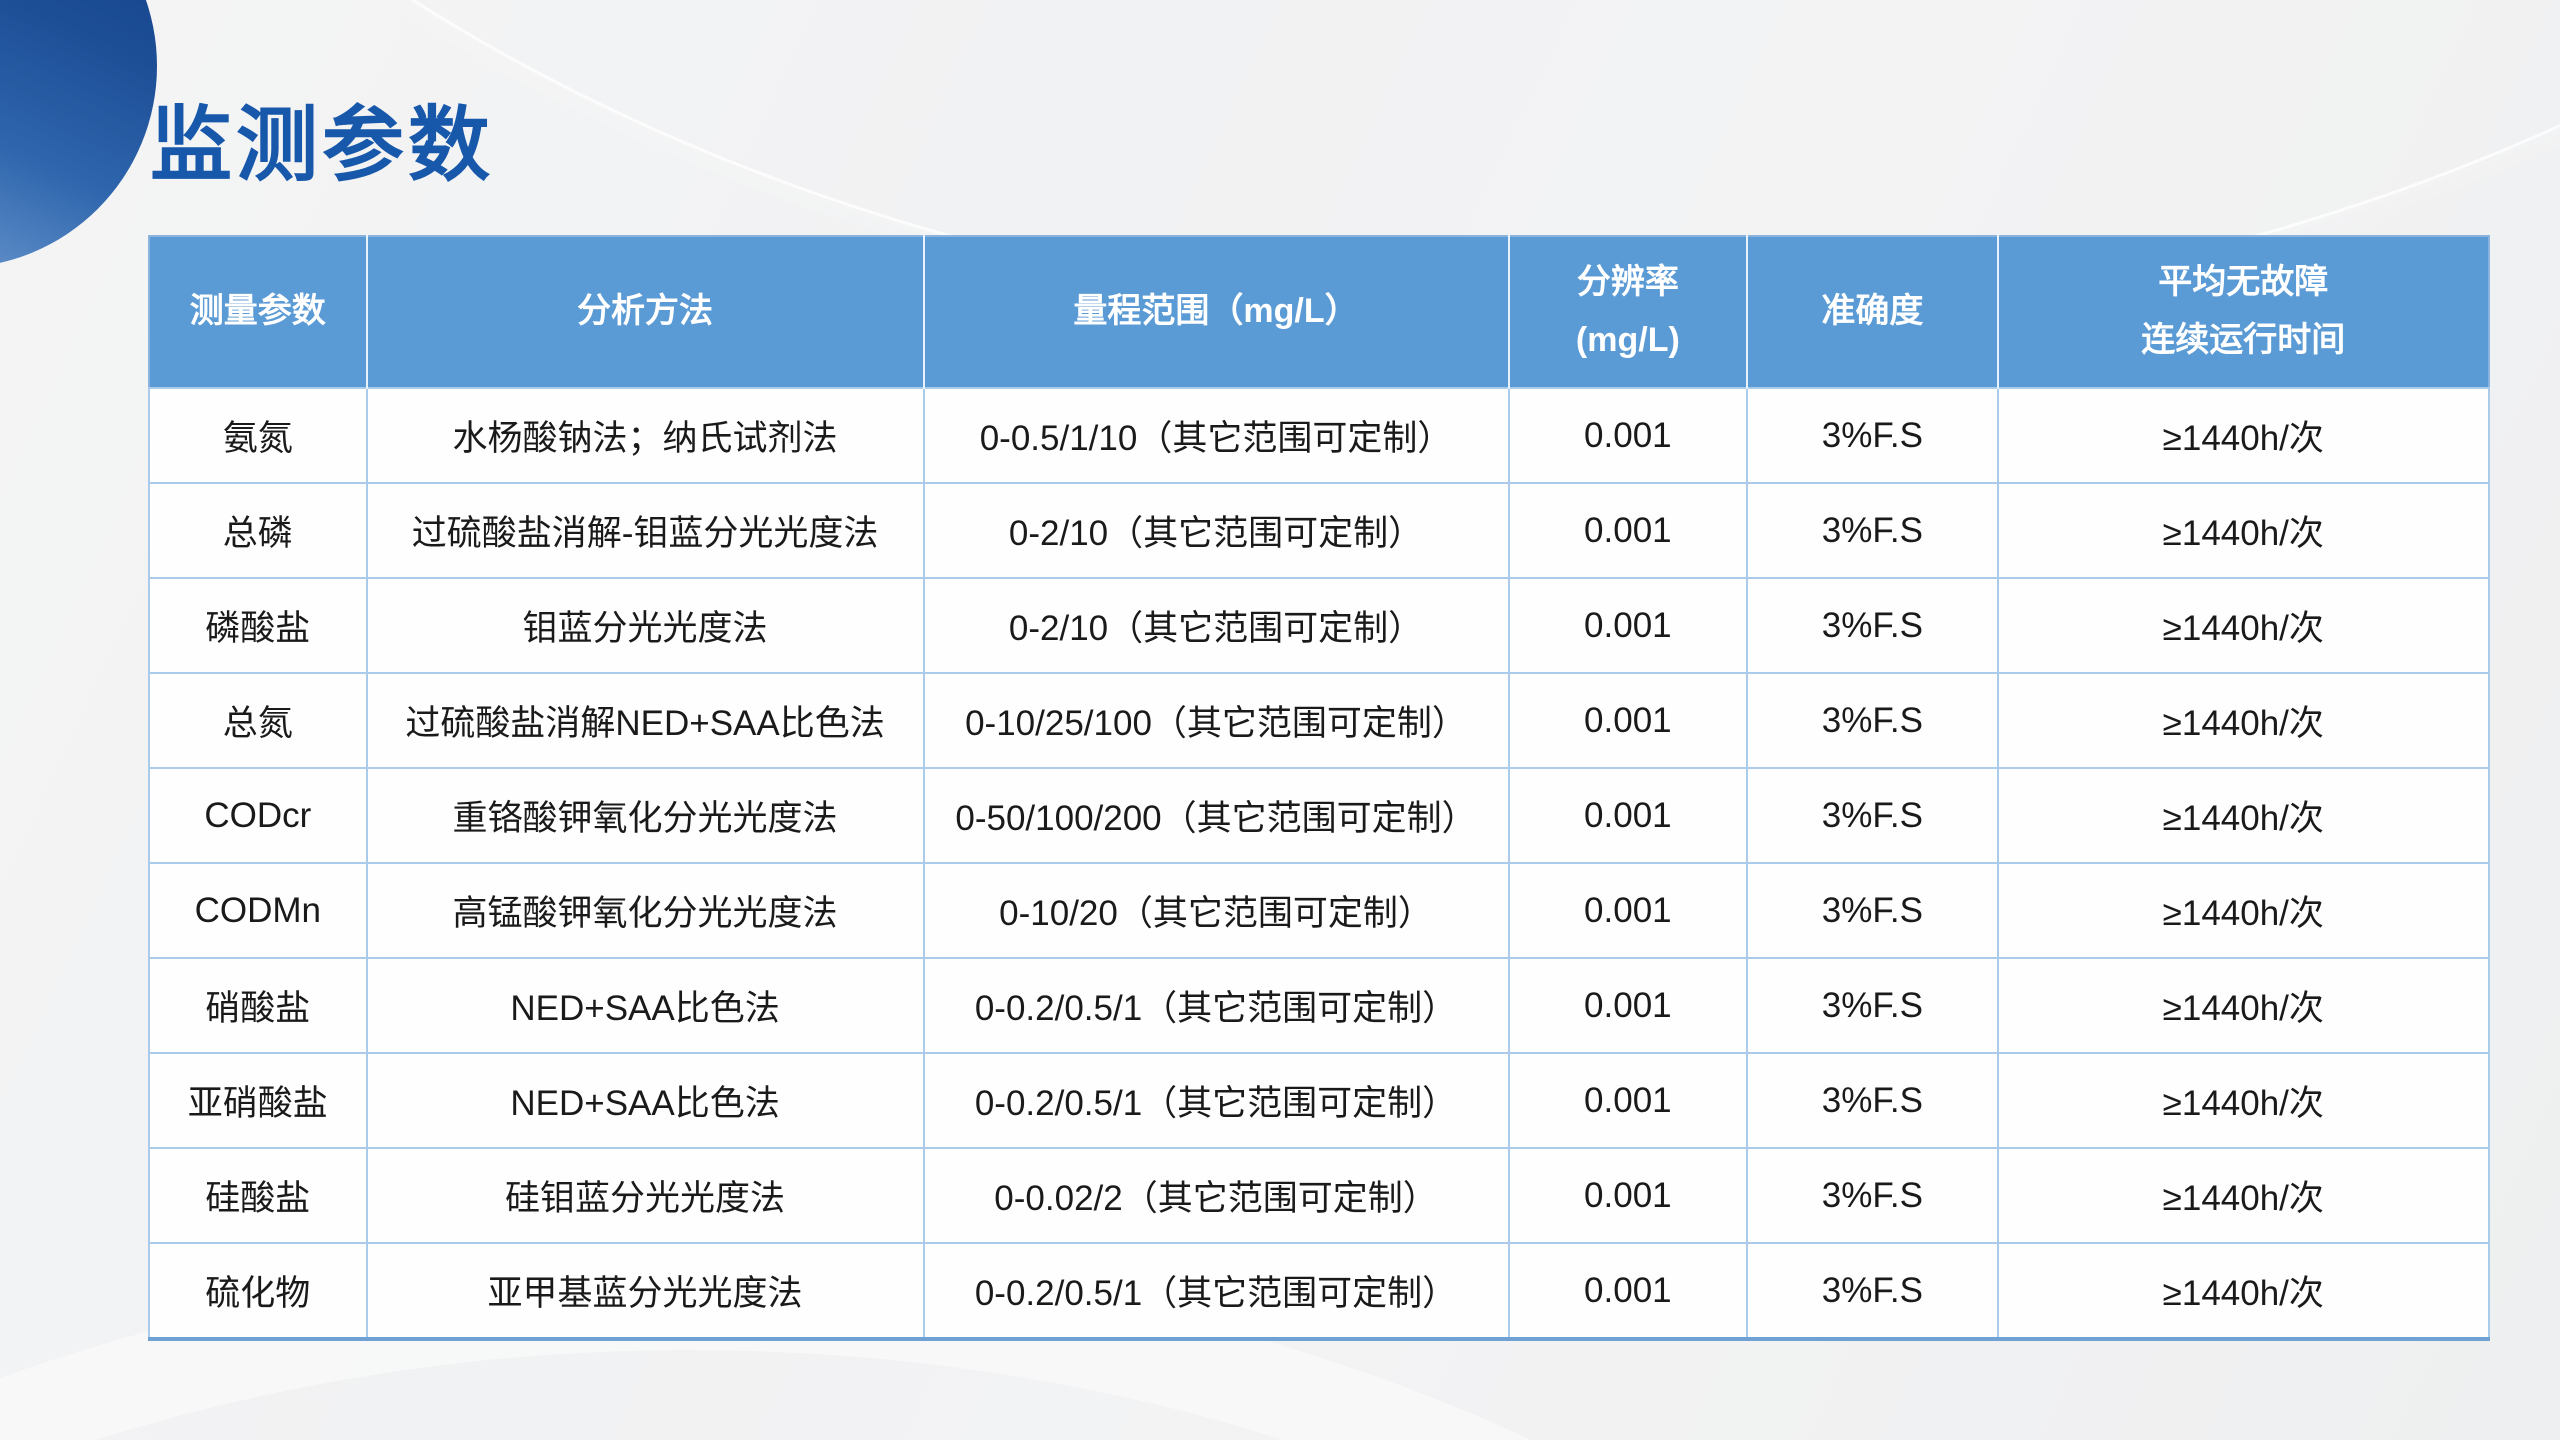 The image size is (2560, 1440). What do you see at coordinates (258, 530) in the screenshot?
I see `cell-parameter: 总磷` at bounding box center [258, 530].